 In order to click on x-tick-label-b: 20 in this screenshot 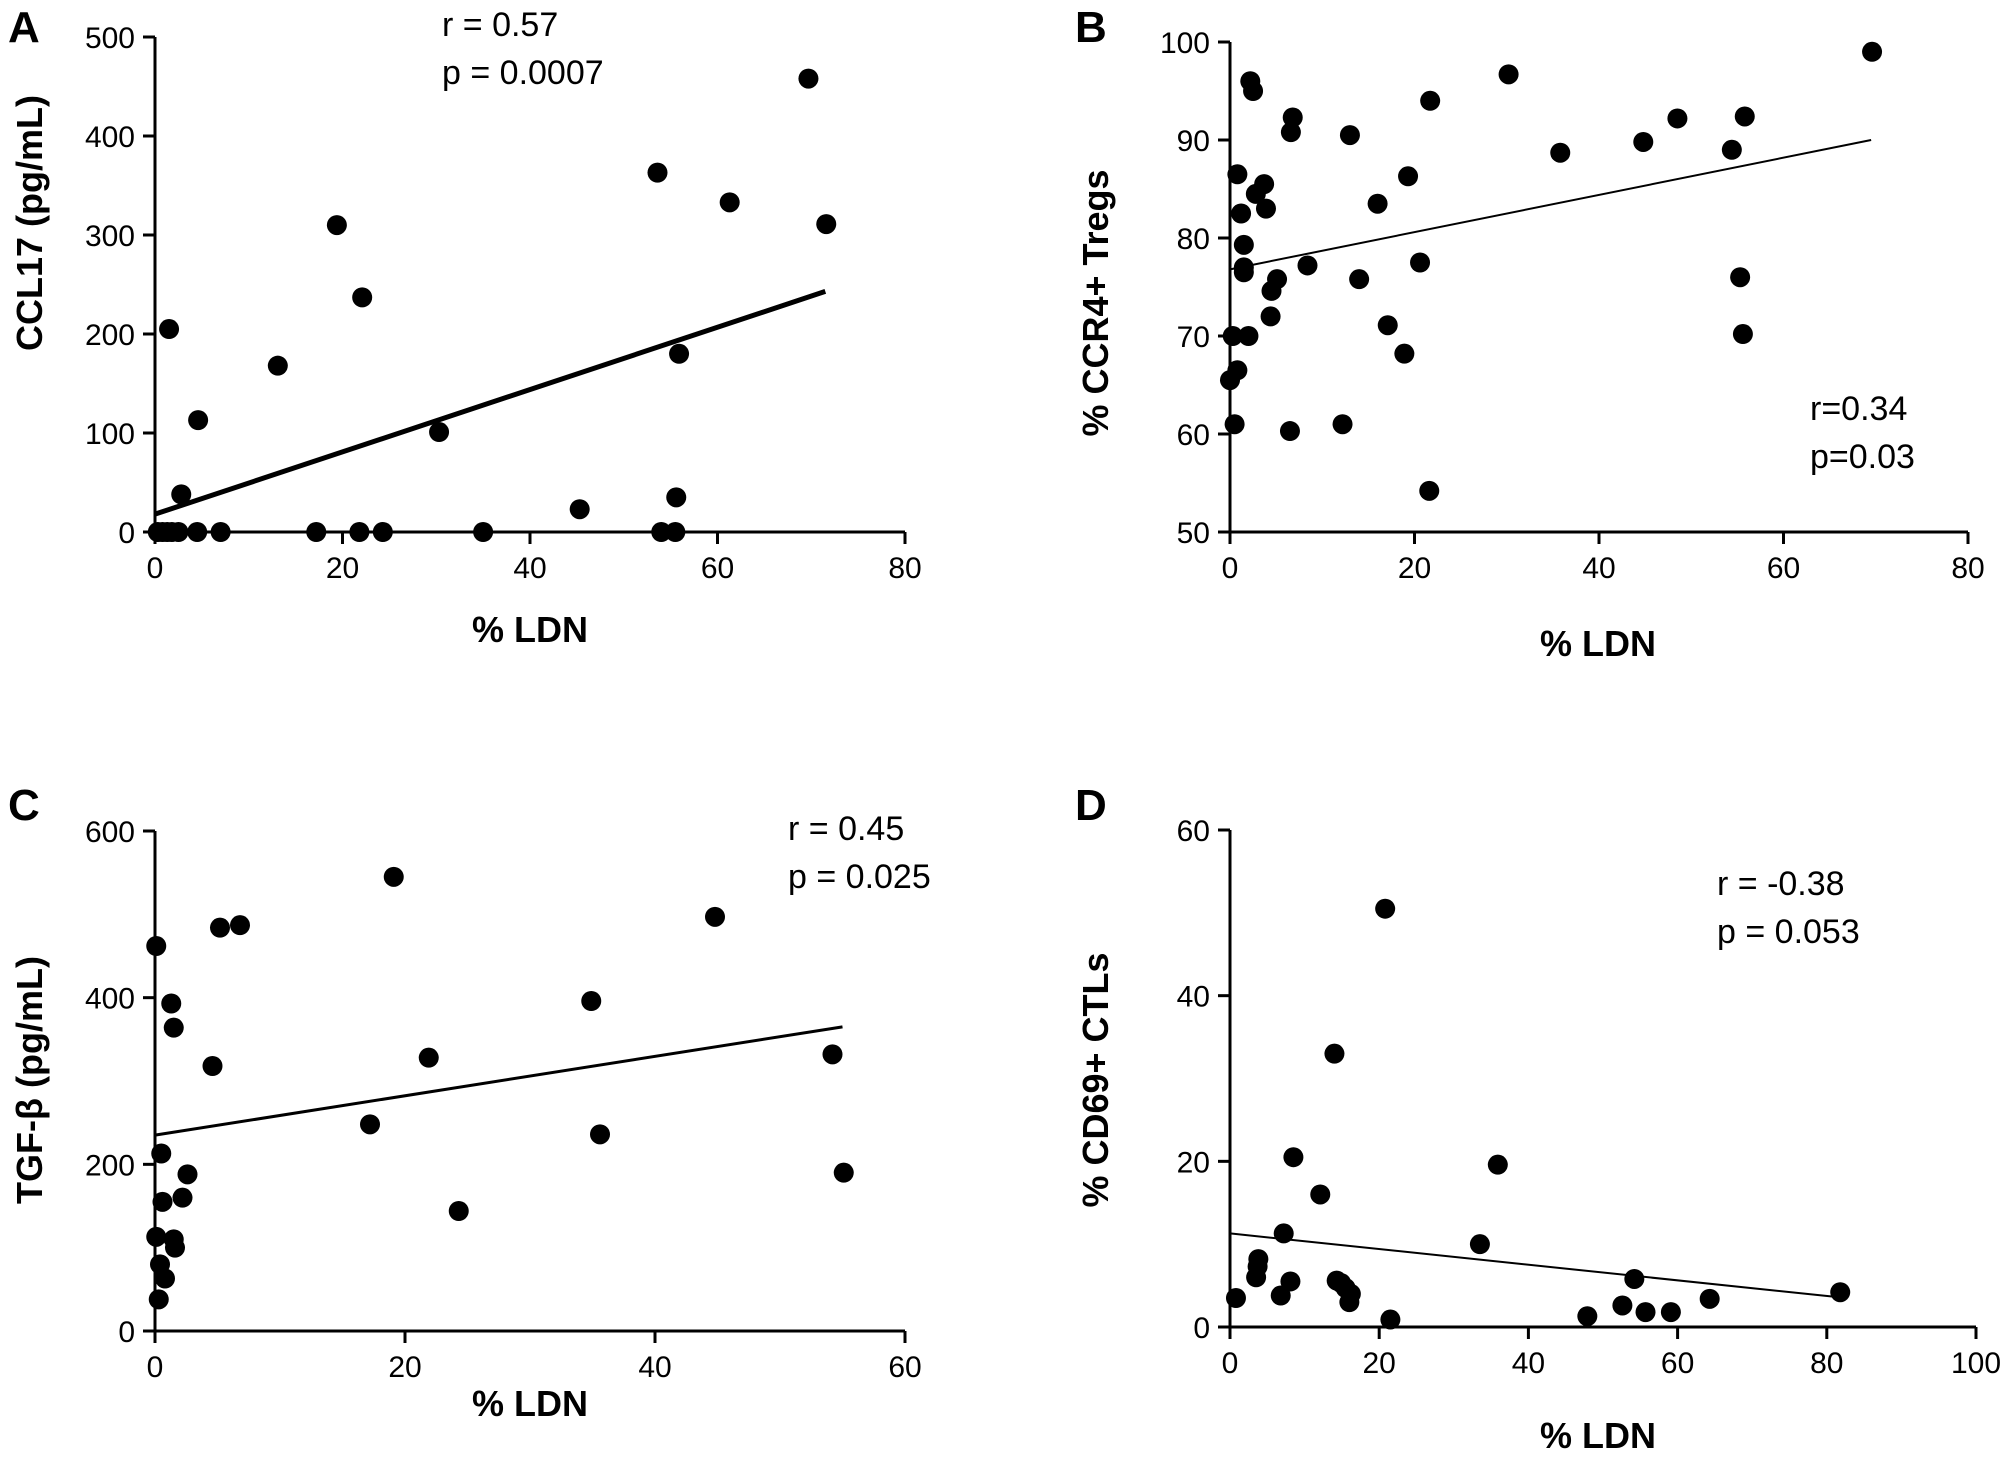, I will do `click(1414, 568)`.